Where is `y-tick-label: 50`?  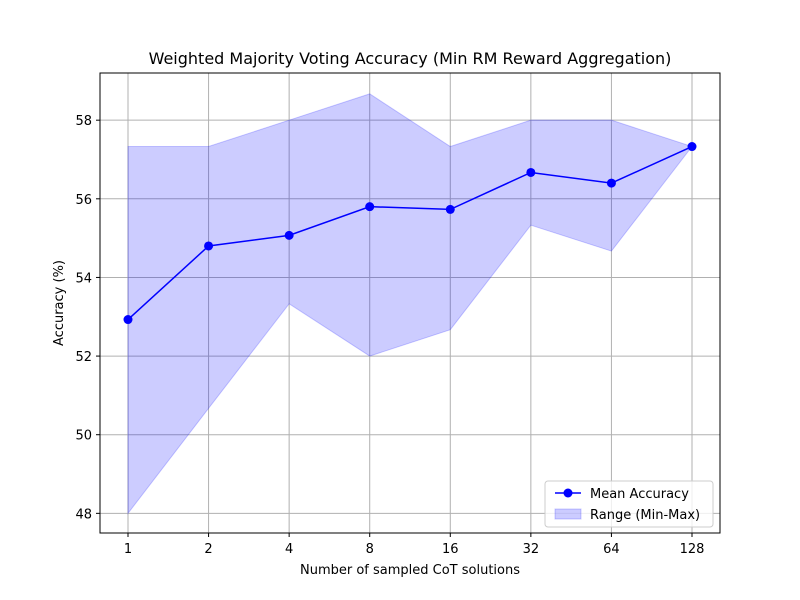
y-tick-label: 50 is located at coordinates (83, 436).